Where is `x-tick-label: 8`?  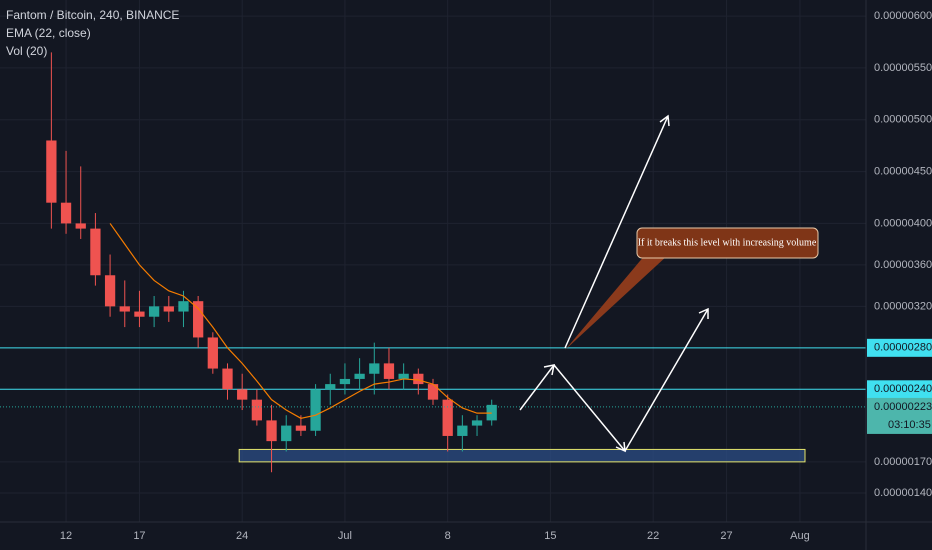 x-tick-label: 8 is located at coordinates (448, 536).